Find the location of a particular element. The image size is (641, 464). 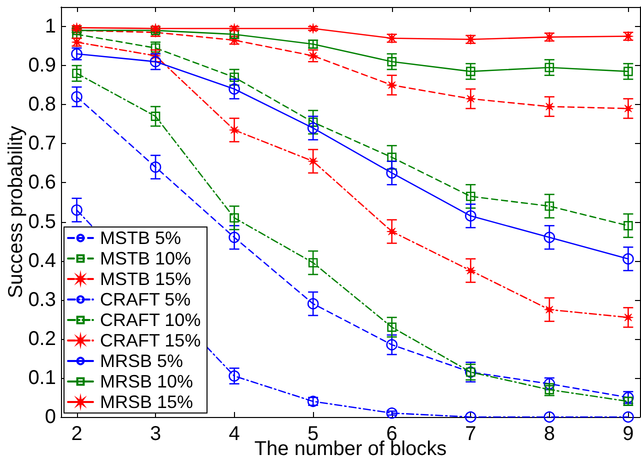

legend-label: CRAFT 15% is located at coordinates (150, 340).